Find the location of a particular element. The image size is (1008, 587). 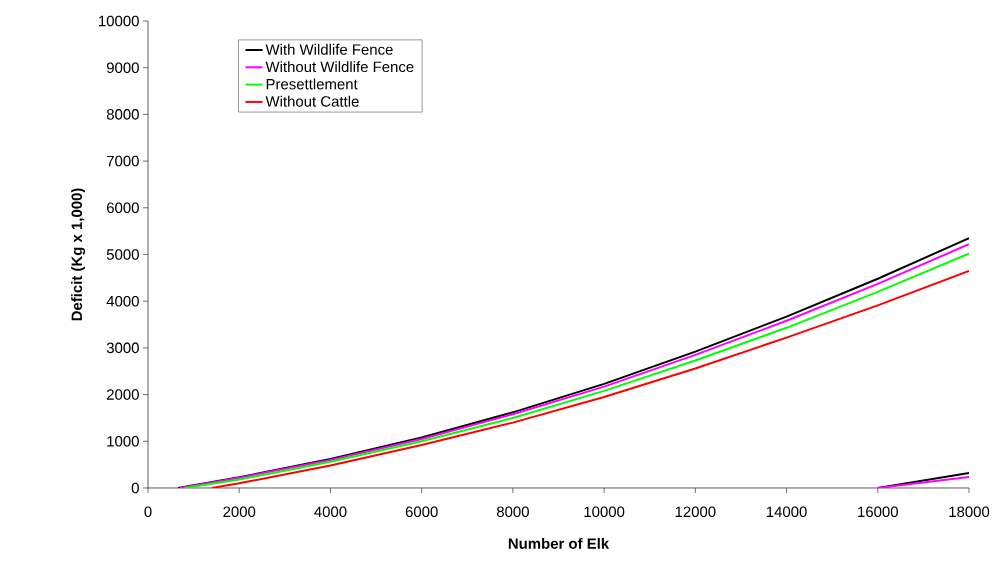

legend-label: With Wildlife Fence is located at coordinates (329, 49).